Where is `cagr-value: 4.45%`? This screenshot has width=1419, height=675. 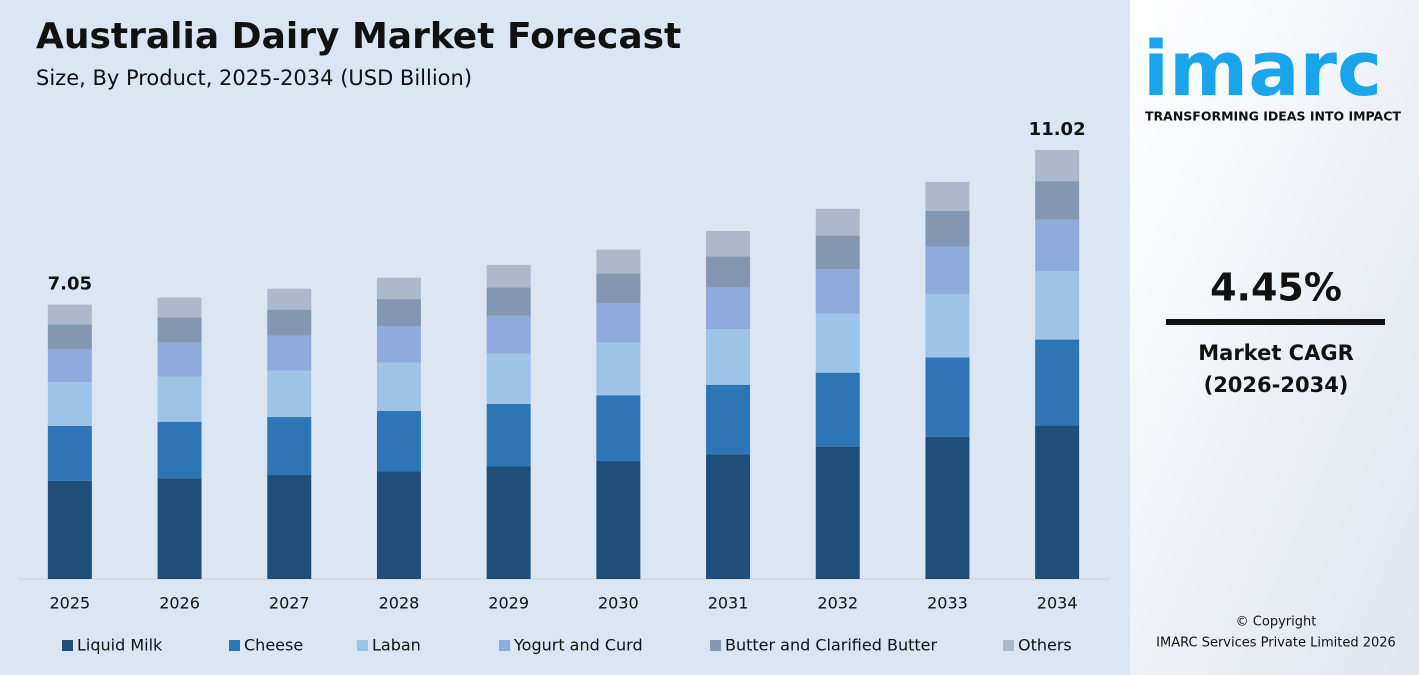 cagr-value: 4.45% is located at coordinates (1276, 288).